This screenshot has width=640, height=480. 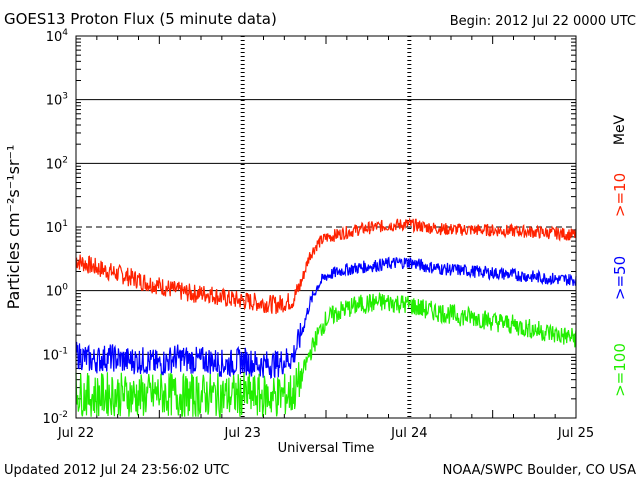 I want to click on x-tick-label: Jul 23, so click(x=241, y=433).